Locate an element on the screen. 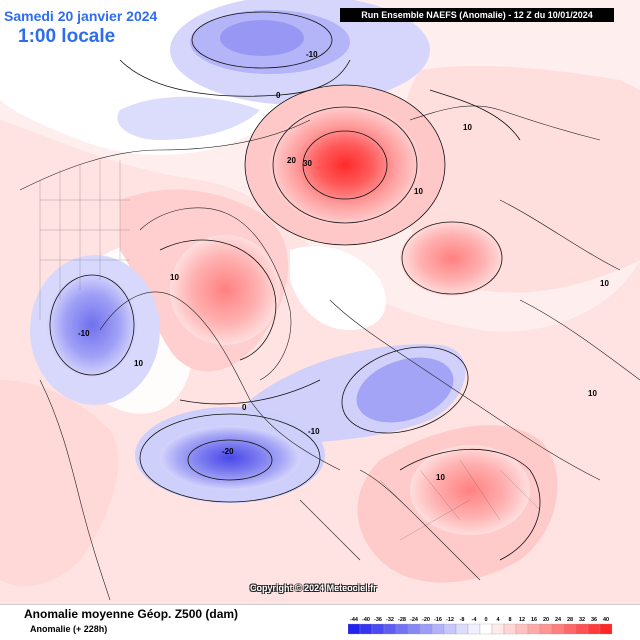  arctic-high-core is located at coordinates (345, 165).